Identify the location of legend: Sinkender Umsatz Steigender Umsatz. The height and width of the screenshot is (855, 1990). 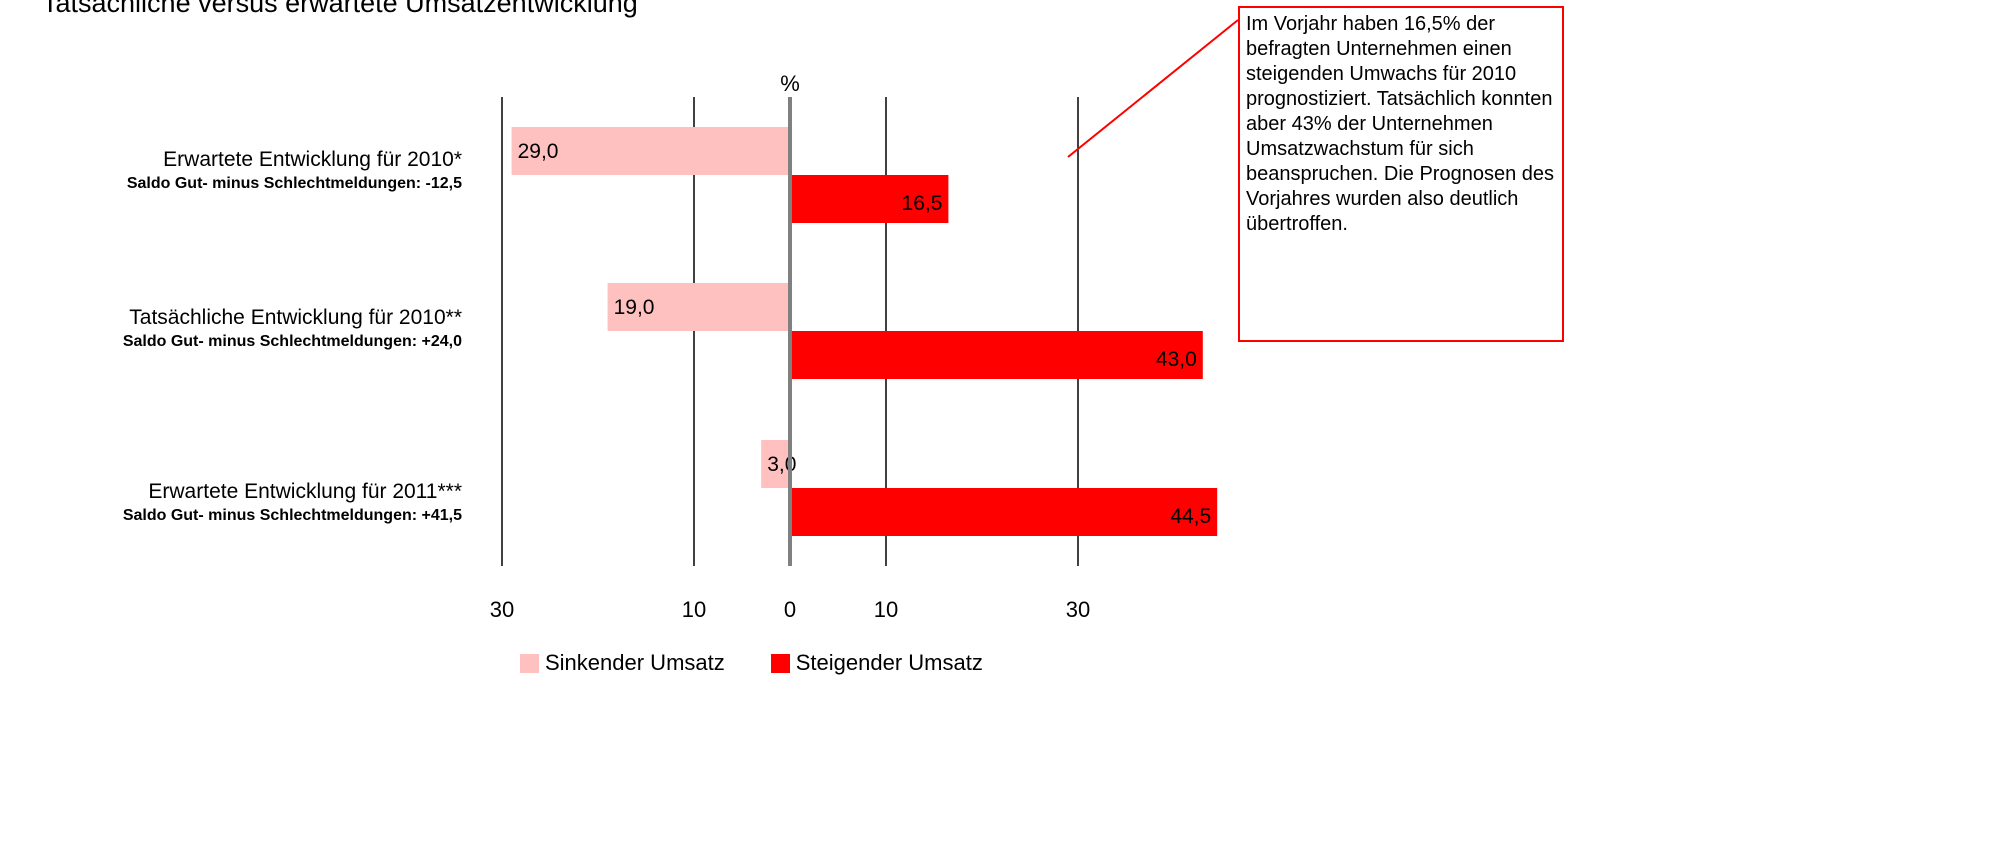
(774, 663).